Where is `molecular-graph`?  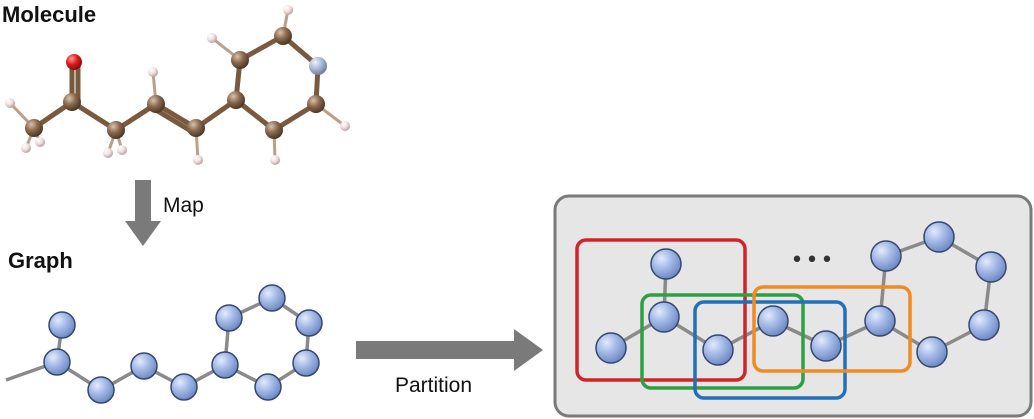
molecular-graph is located at coordinates (164, 344).